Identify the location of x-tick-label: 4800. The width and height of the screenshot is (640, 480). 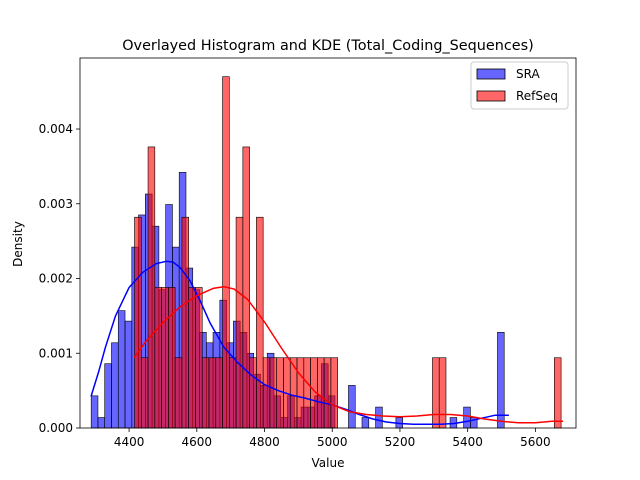
(264, 442).